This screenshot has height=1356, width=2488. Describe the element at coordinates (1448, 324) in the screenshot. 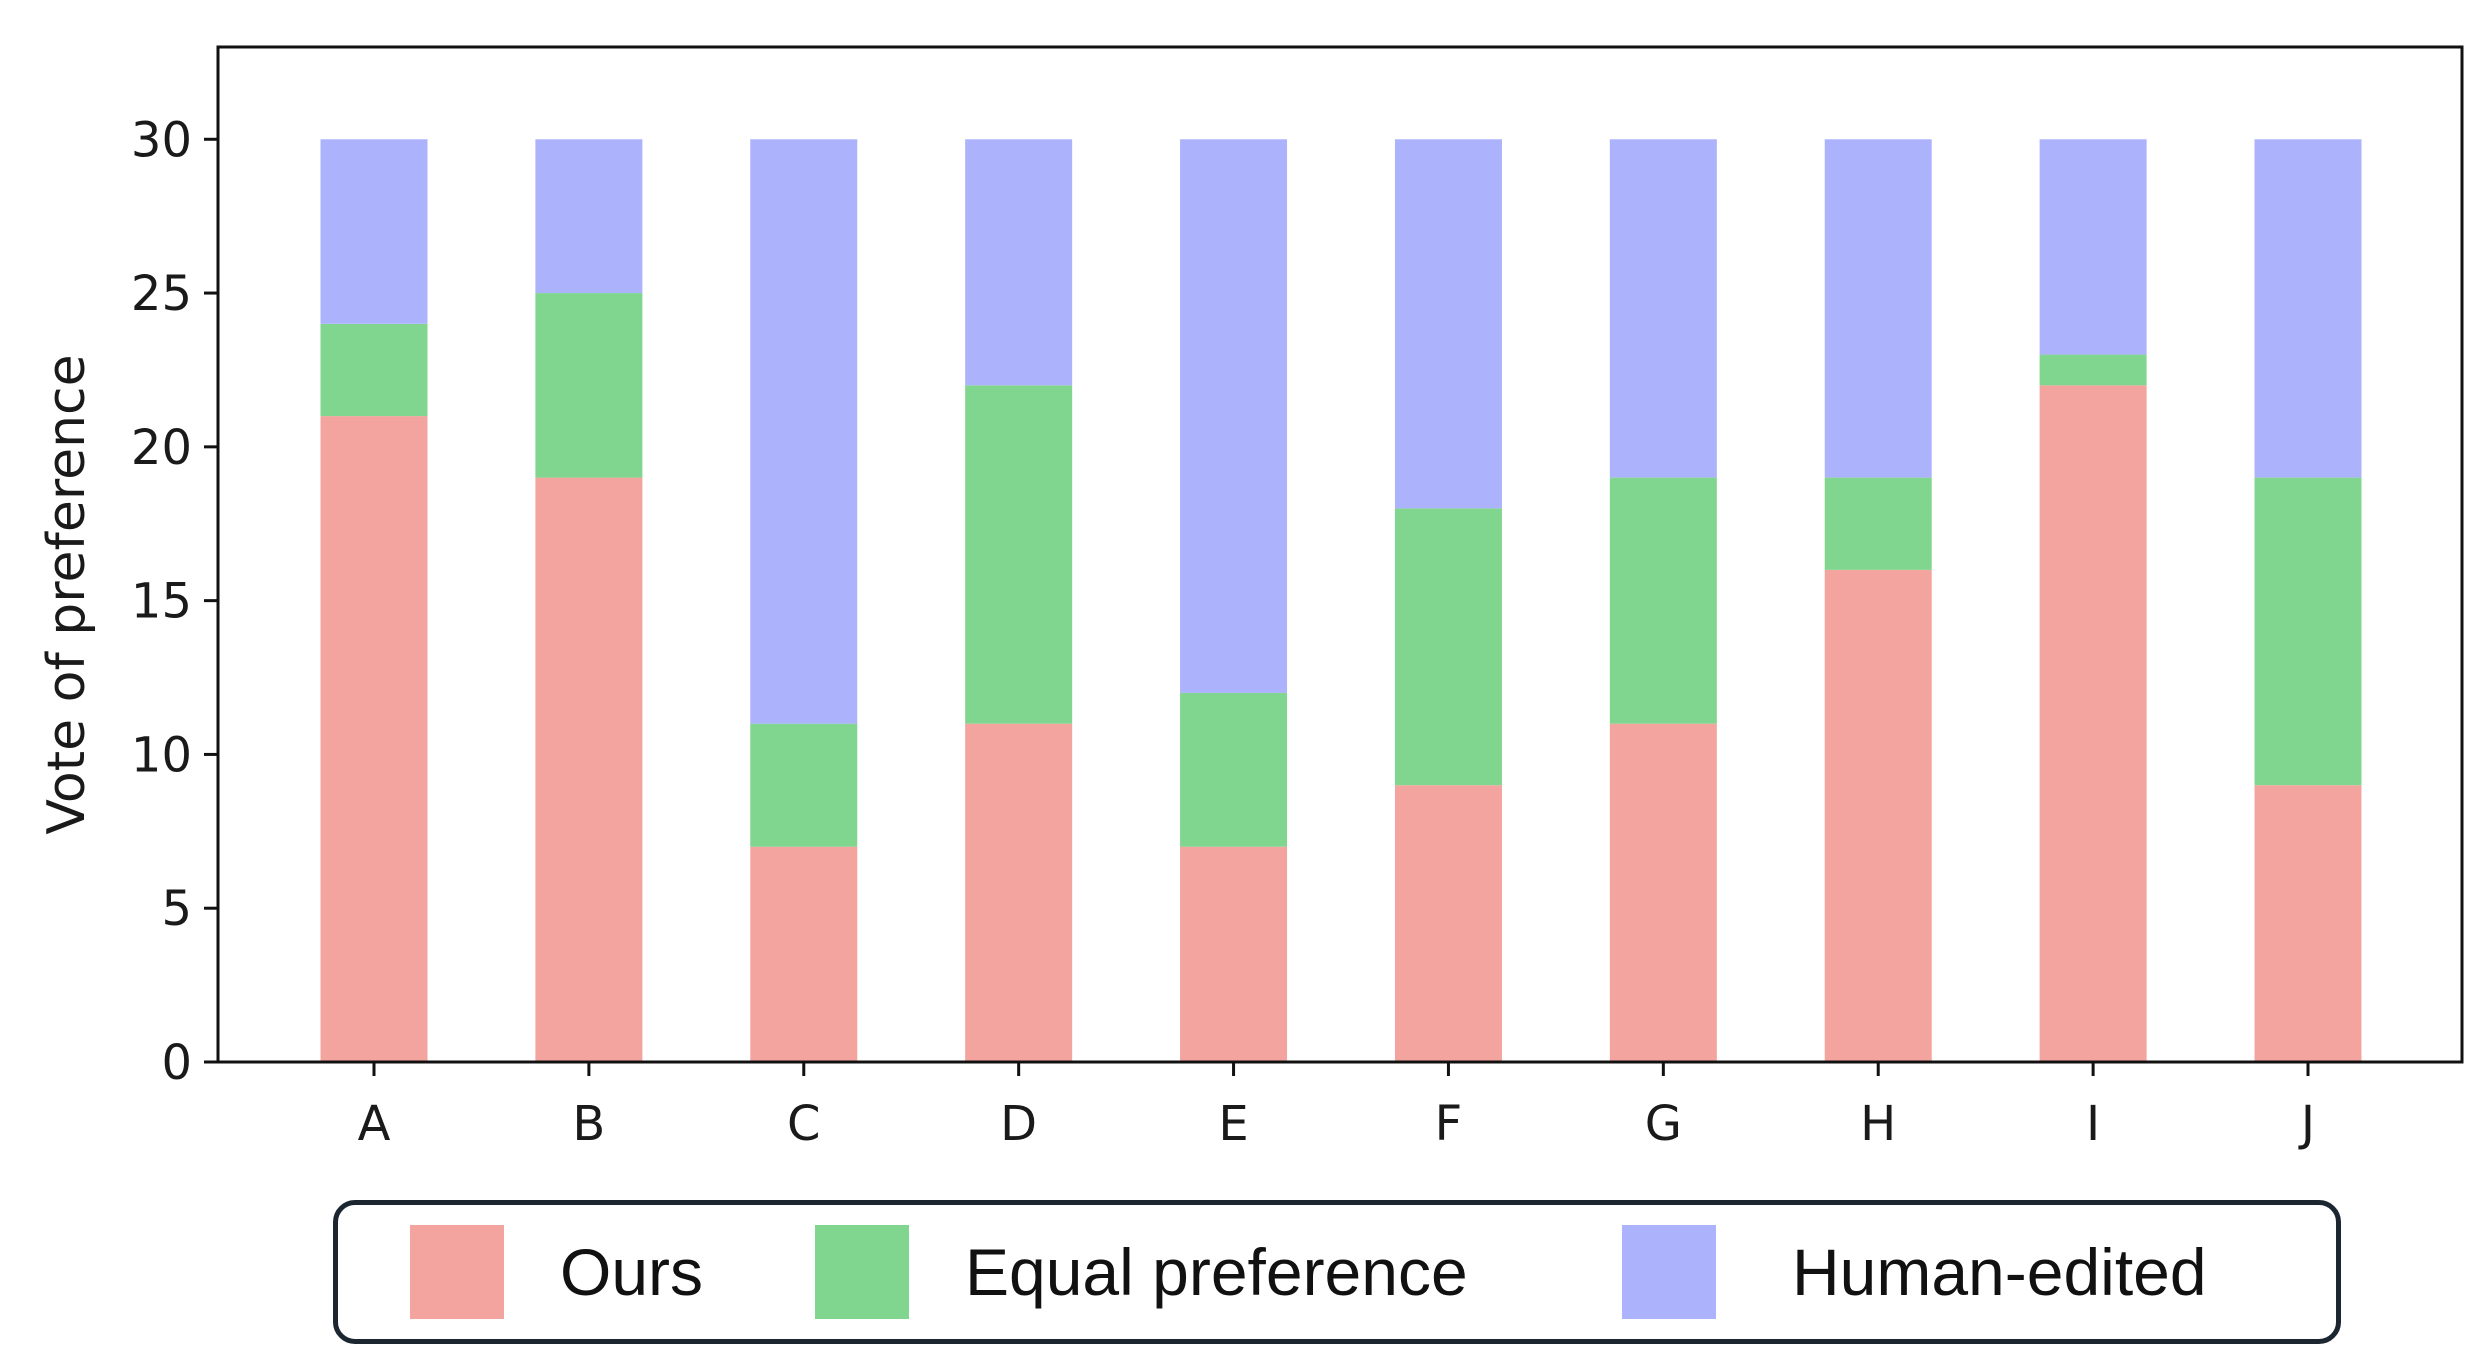

I see `bar-human-edited-f` at that location.